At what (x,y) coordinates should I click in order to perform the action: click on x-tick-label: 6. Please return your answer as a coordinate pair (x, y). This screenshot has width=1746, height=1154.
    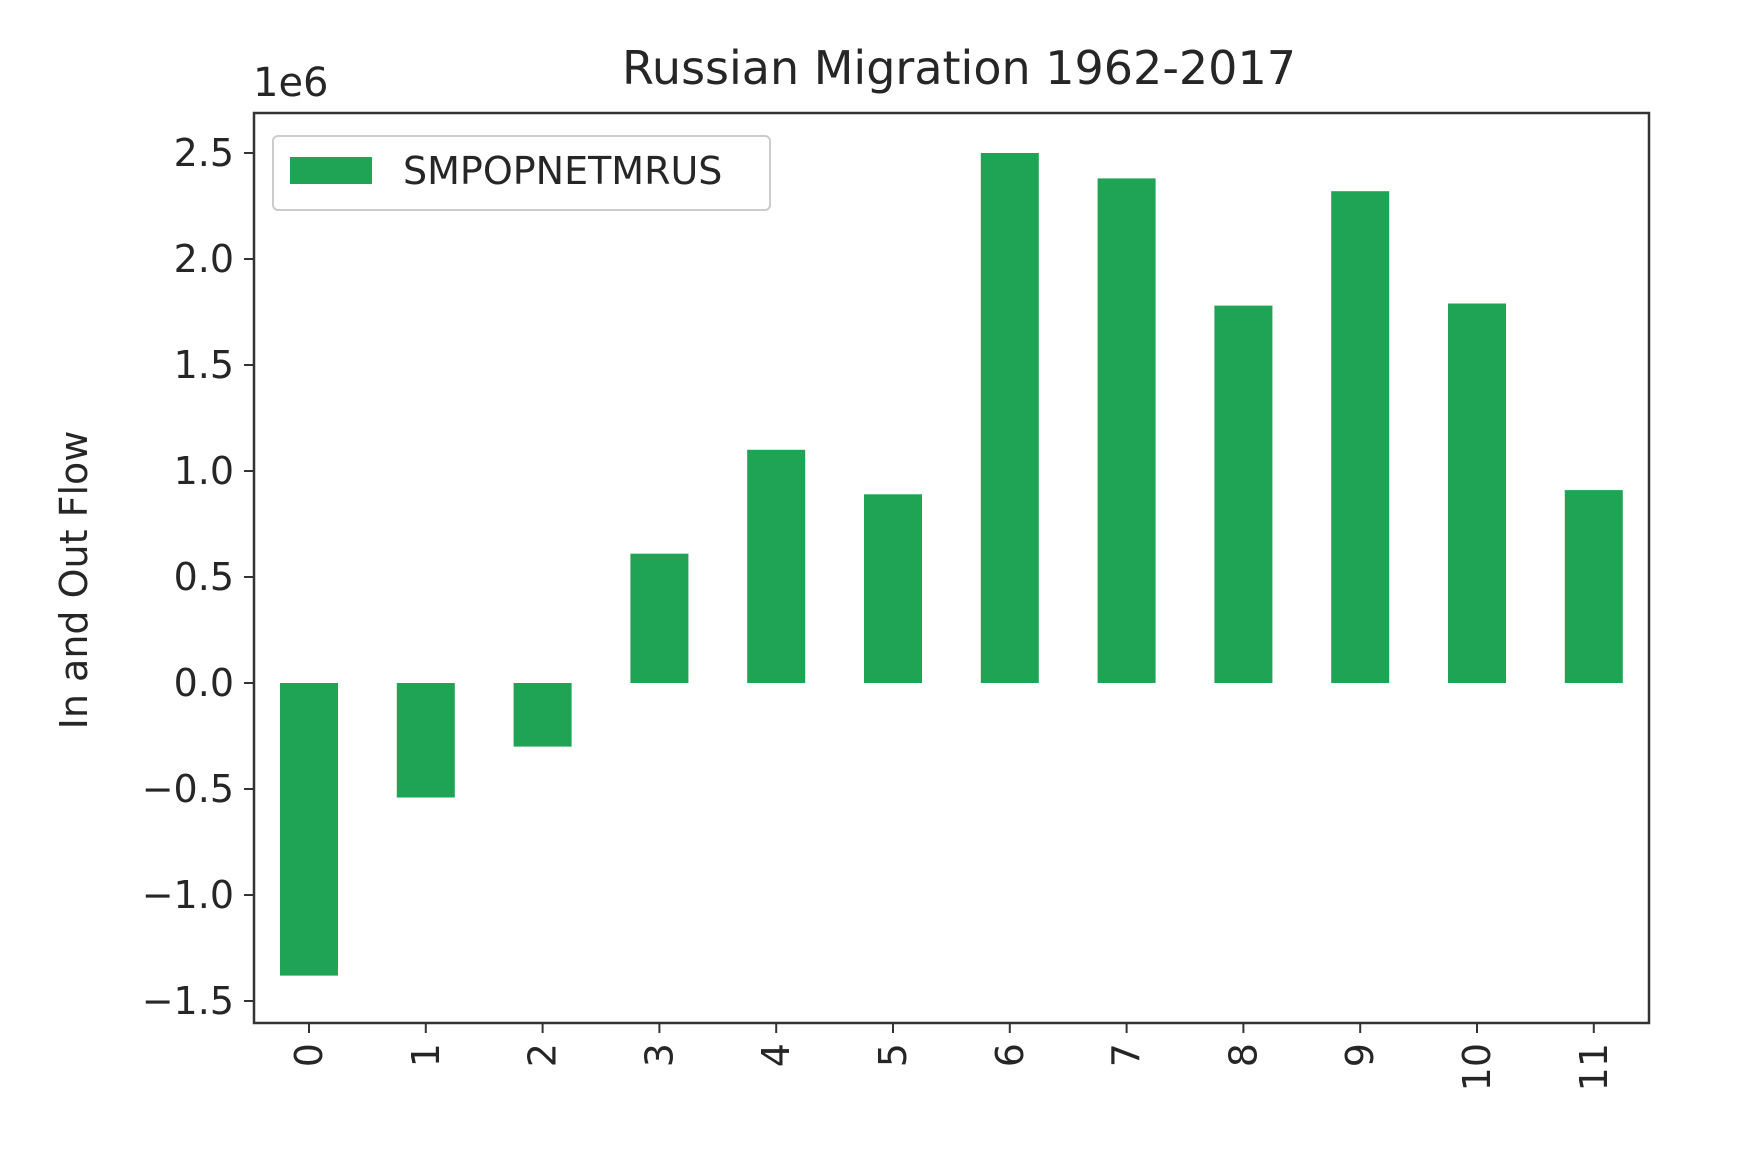
    Looking at the image, I should click on (1010, 1055).